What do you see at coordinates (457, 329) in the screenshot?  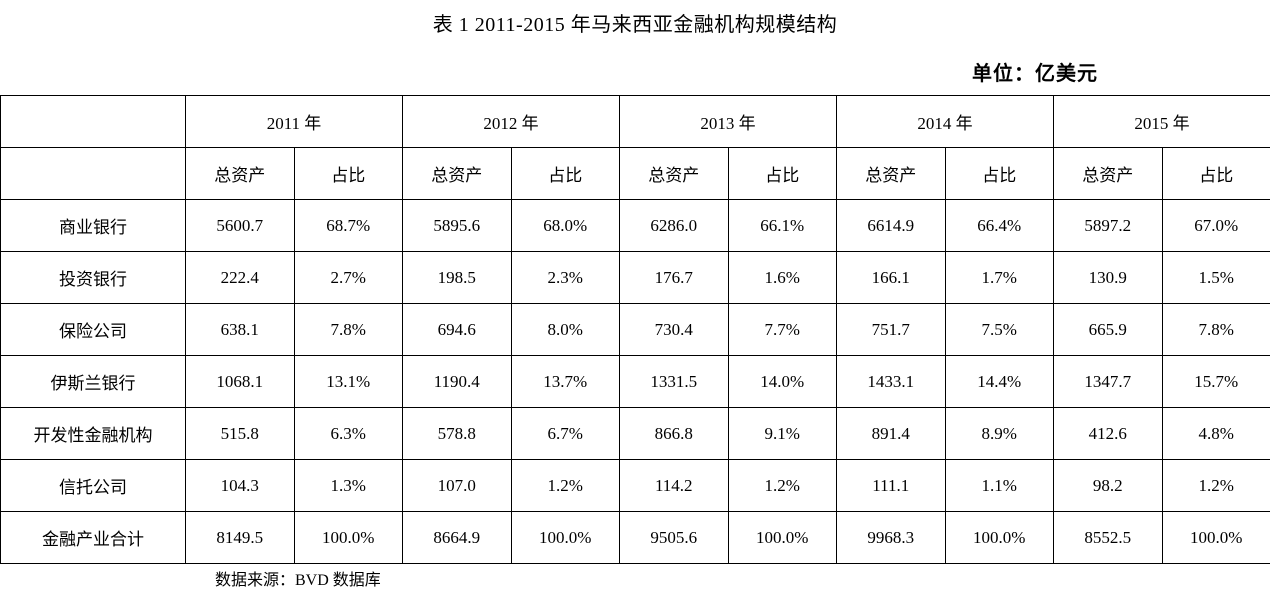 I see `data-cell: 694.6` at bounding box center [457, 329].